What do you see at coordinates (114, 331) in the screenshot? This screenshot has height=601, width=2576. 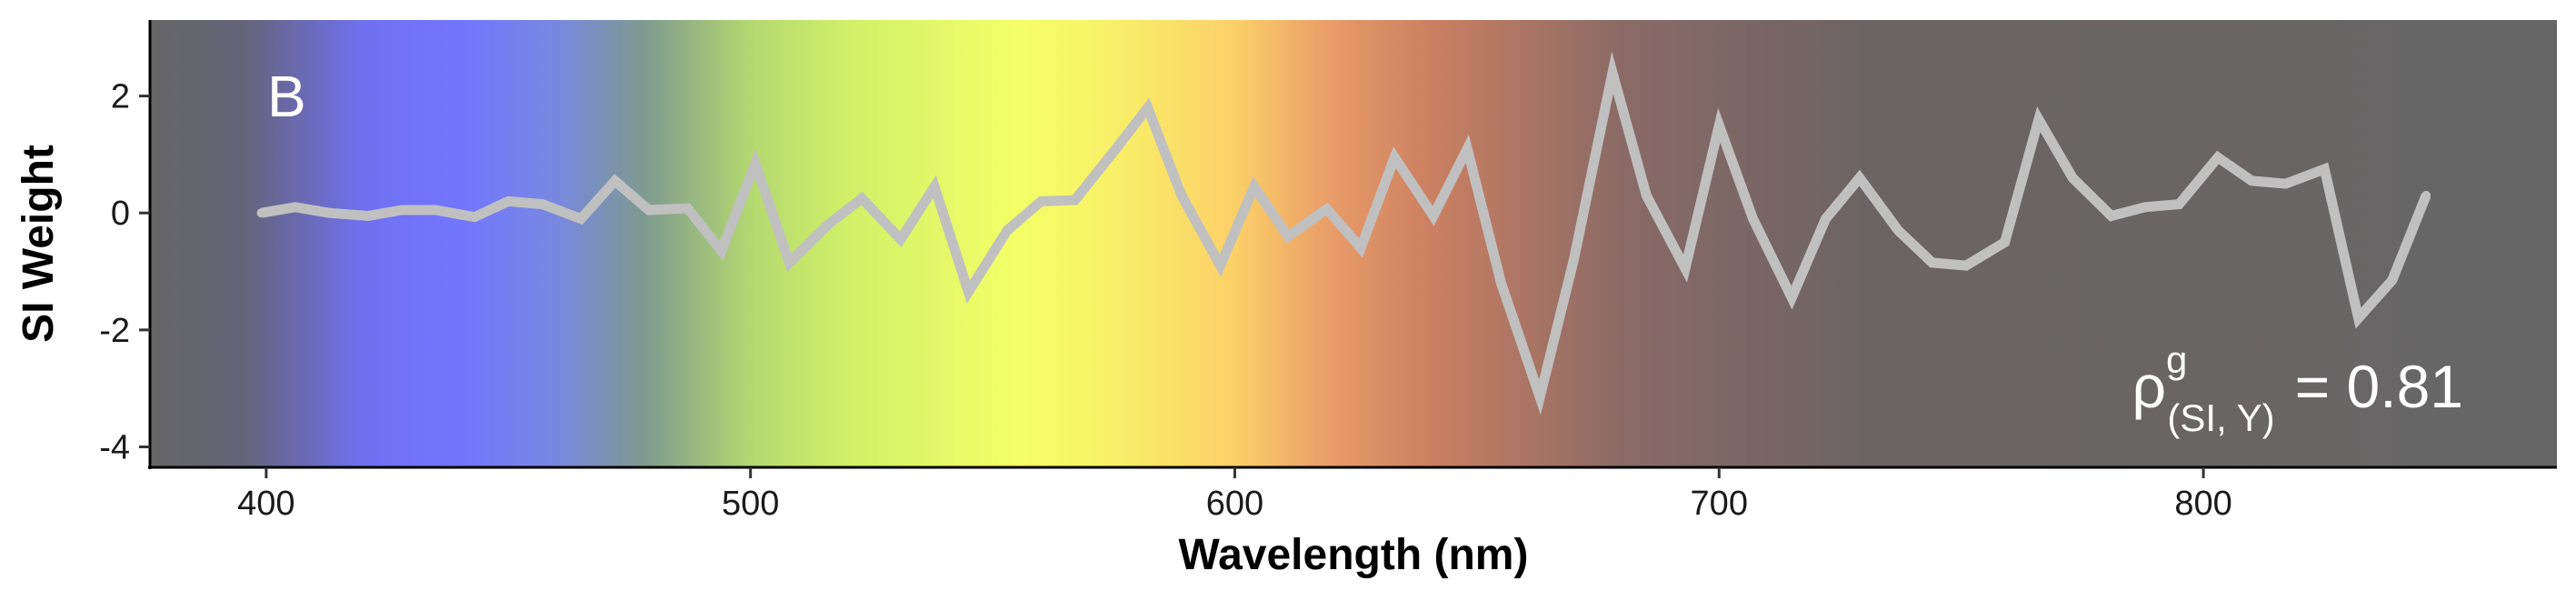 I see `y-tick-label: -2` at bounding box center [114, 331].